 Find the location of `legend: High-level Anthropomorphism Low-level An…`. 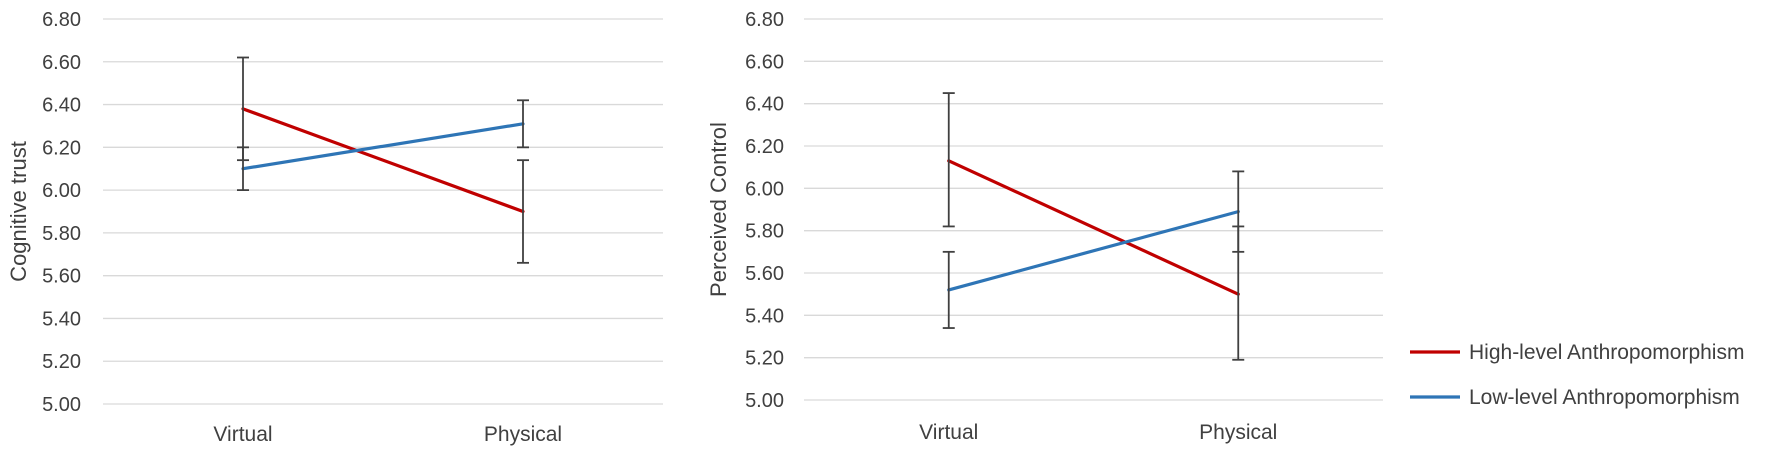

legend: High-level Anthropomorphism Low-level An… is located at coordinates (1577, 375).